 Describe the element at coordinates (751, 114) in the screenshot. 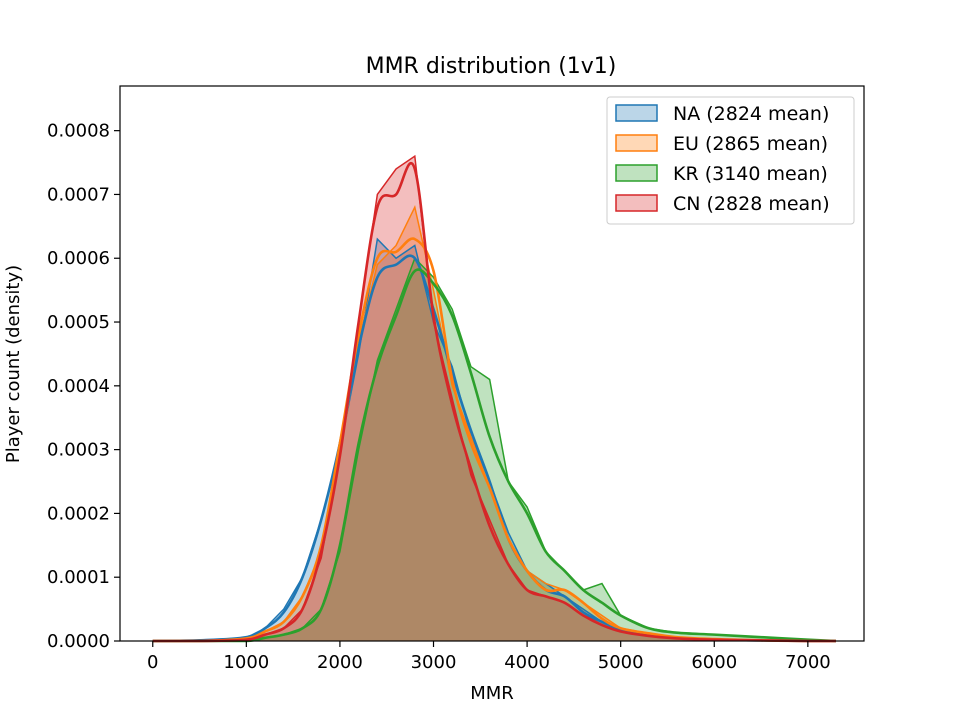

I see `legend-label-na: NA (2824 mean)` at that location.